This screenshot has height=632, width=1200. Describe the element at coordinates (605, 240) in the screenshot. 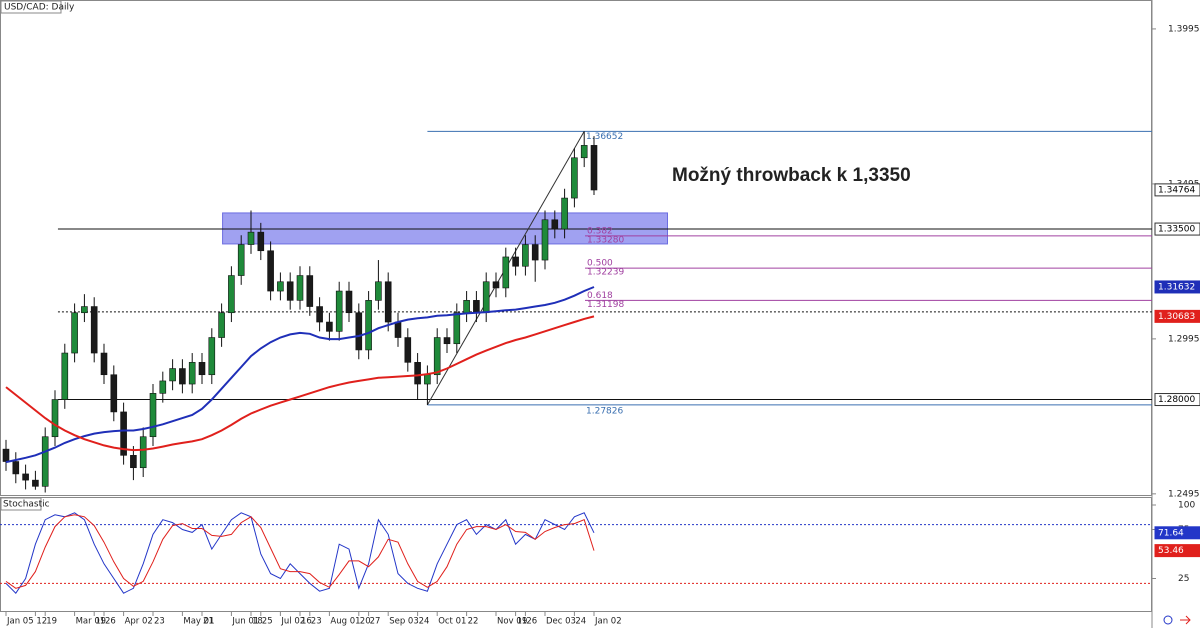

I see `fib-value: 1.33280` at that location.